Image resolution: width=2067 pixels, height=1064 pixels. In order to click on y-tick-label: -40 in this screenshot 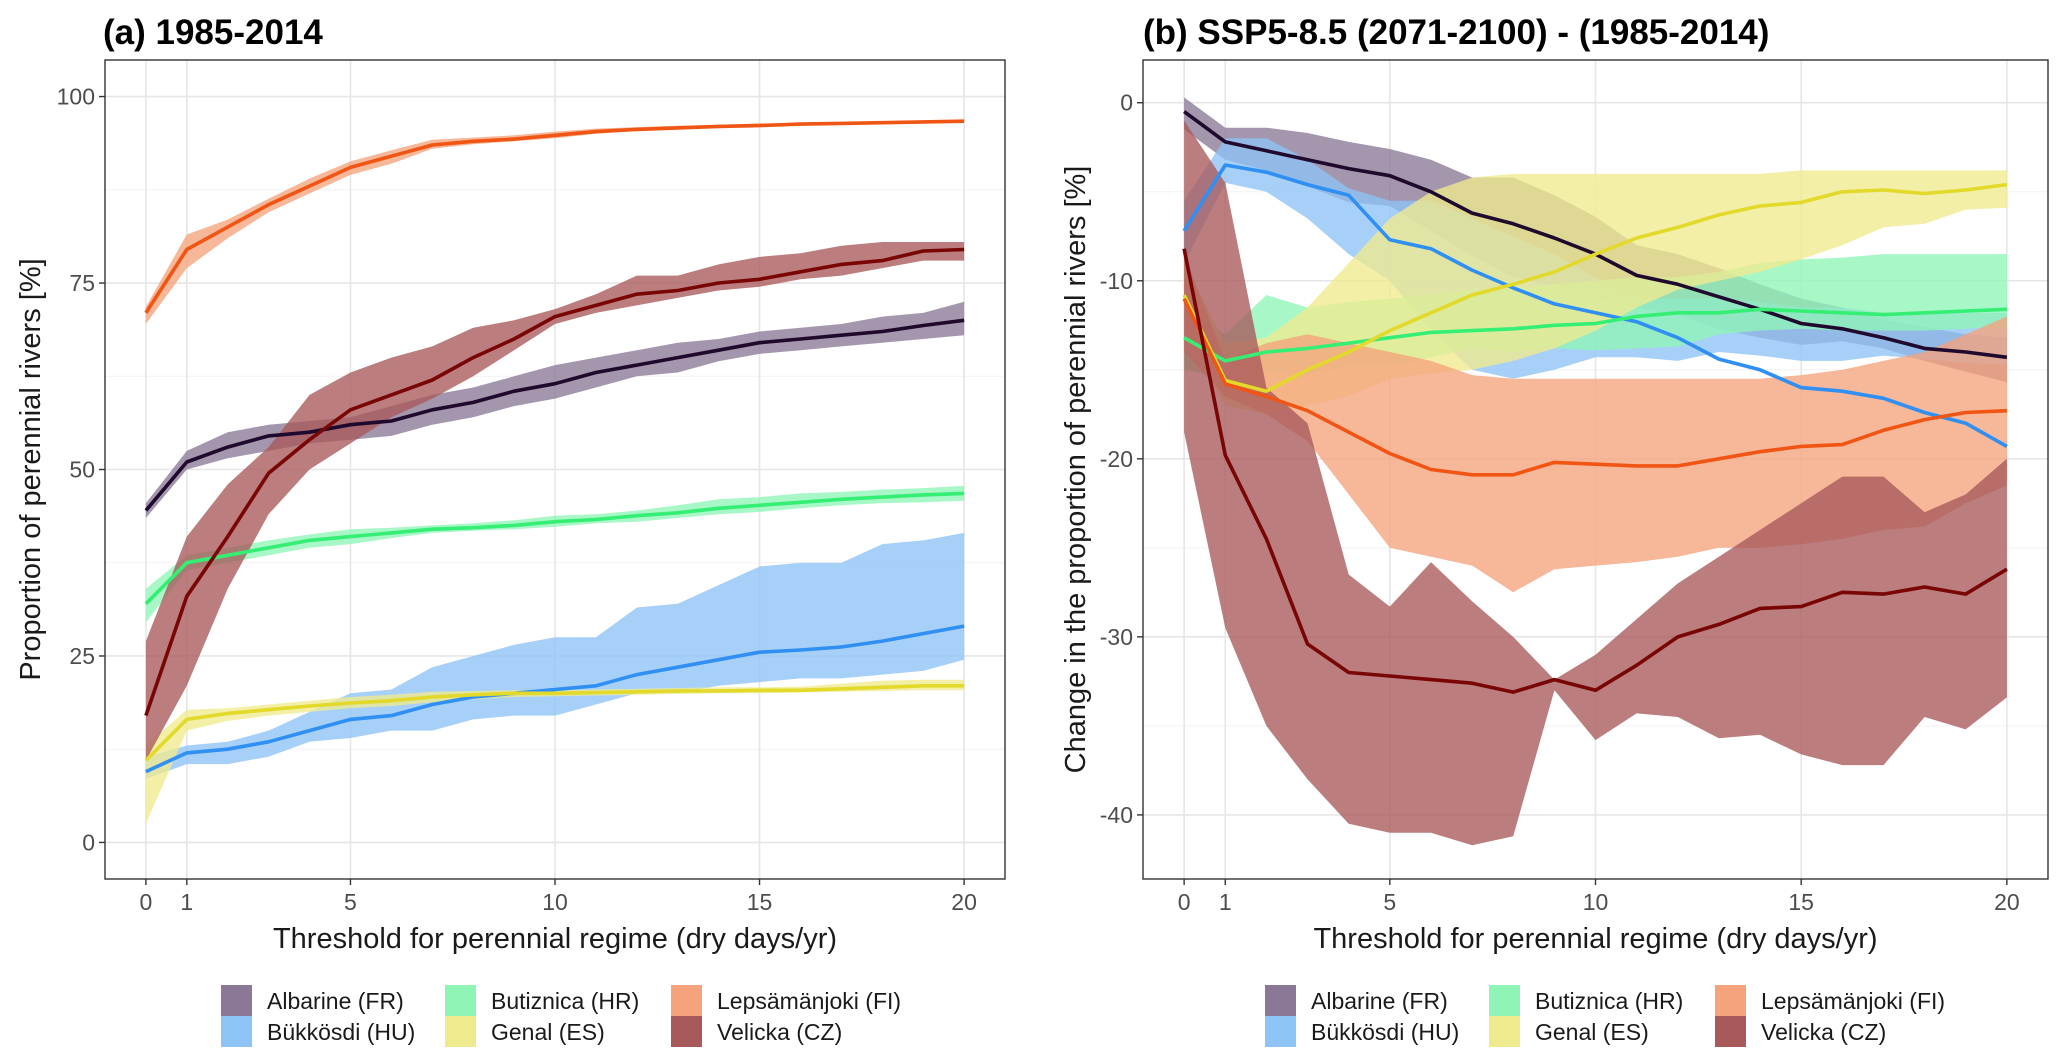, I will do `click(1116, 815)`.